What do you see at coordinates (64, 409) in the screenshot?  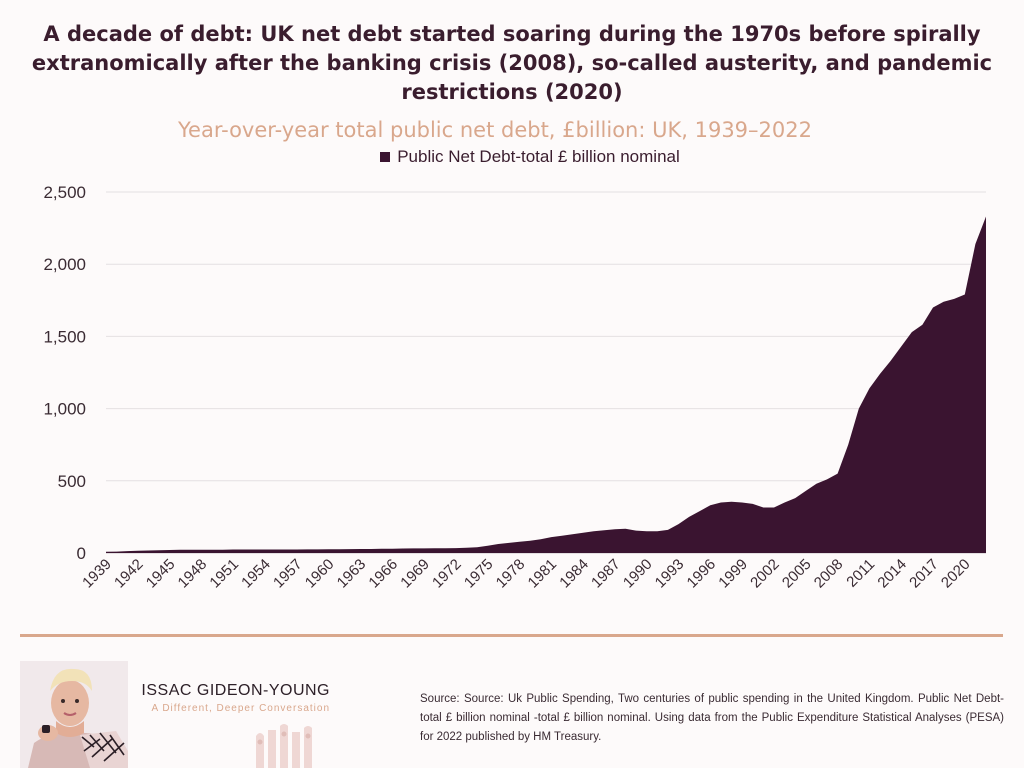 I see `y-tick-label: 1,000` at bounding box center [64, 409].